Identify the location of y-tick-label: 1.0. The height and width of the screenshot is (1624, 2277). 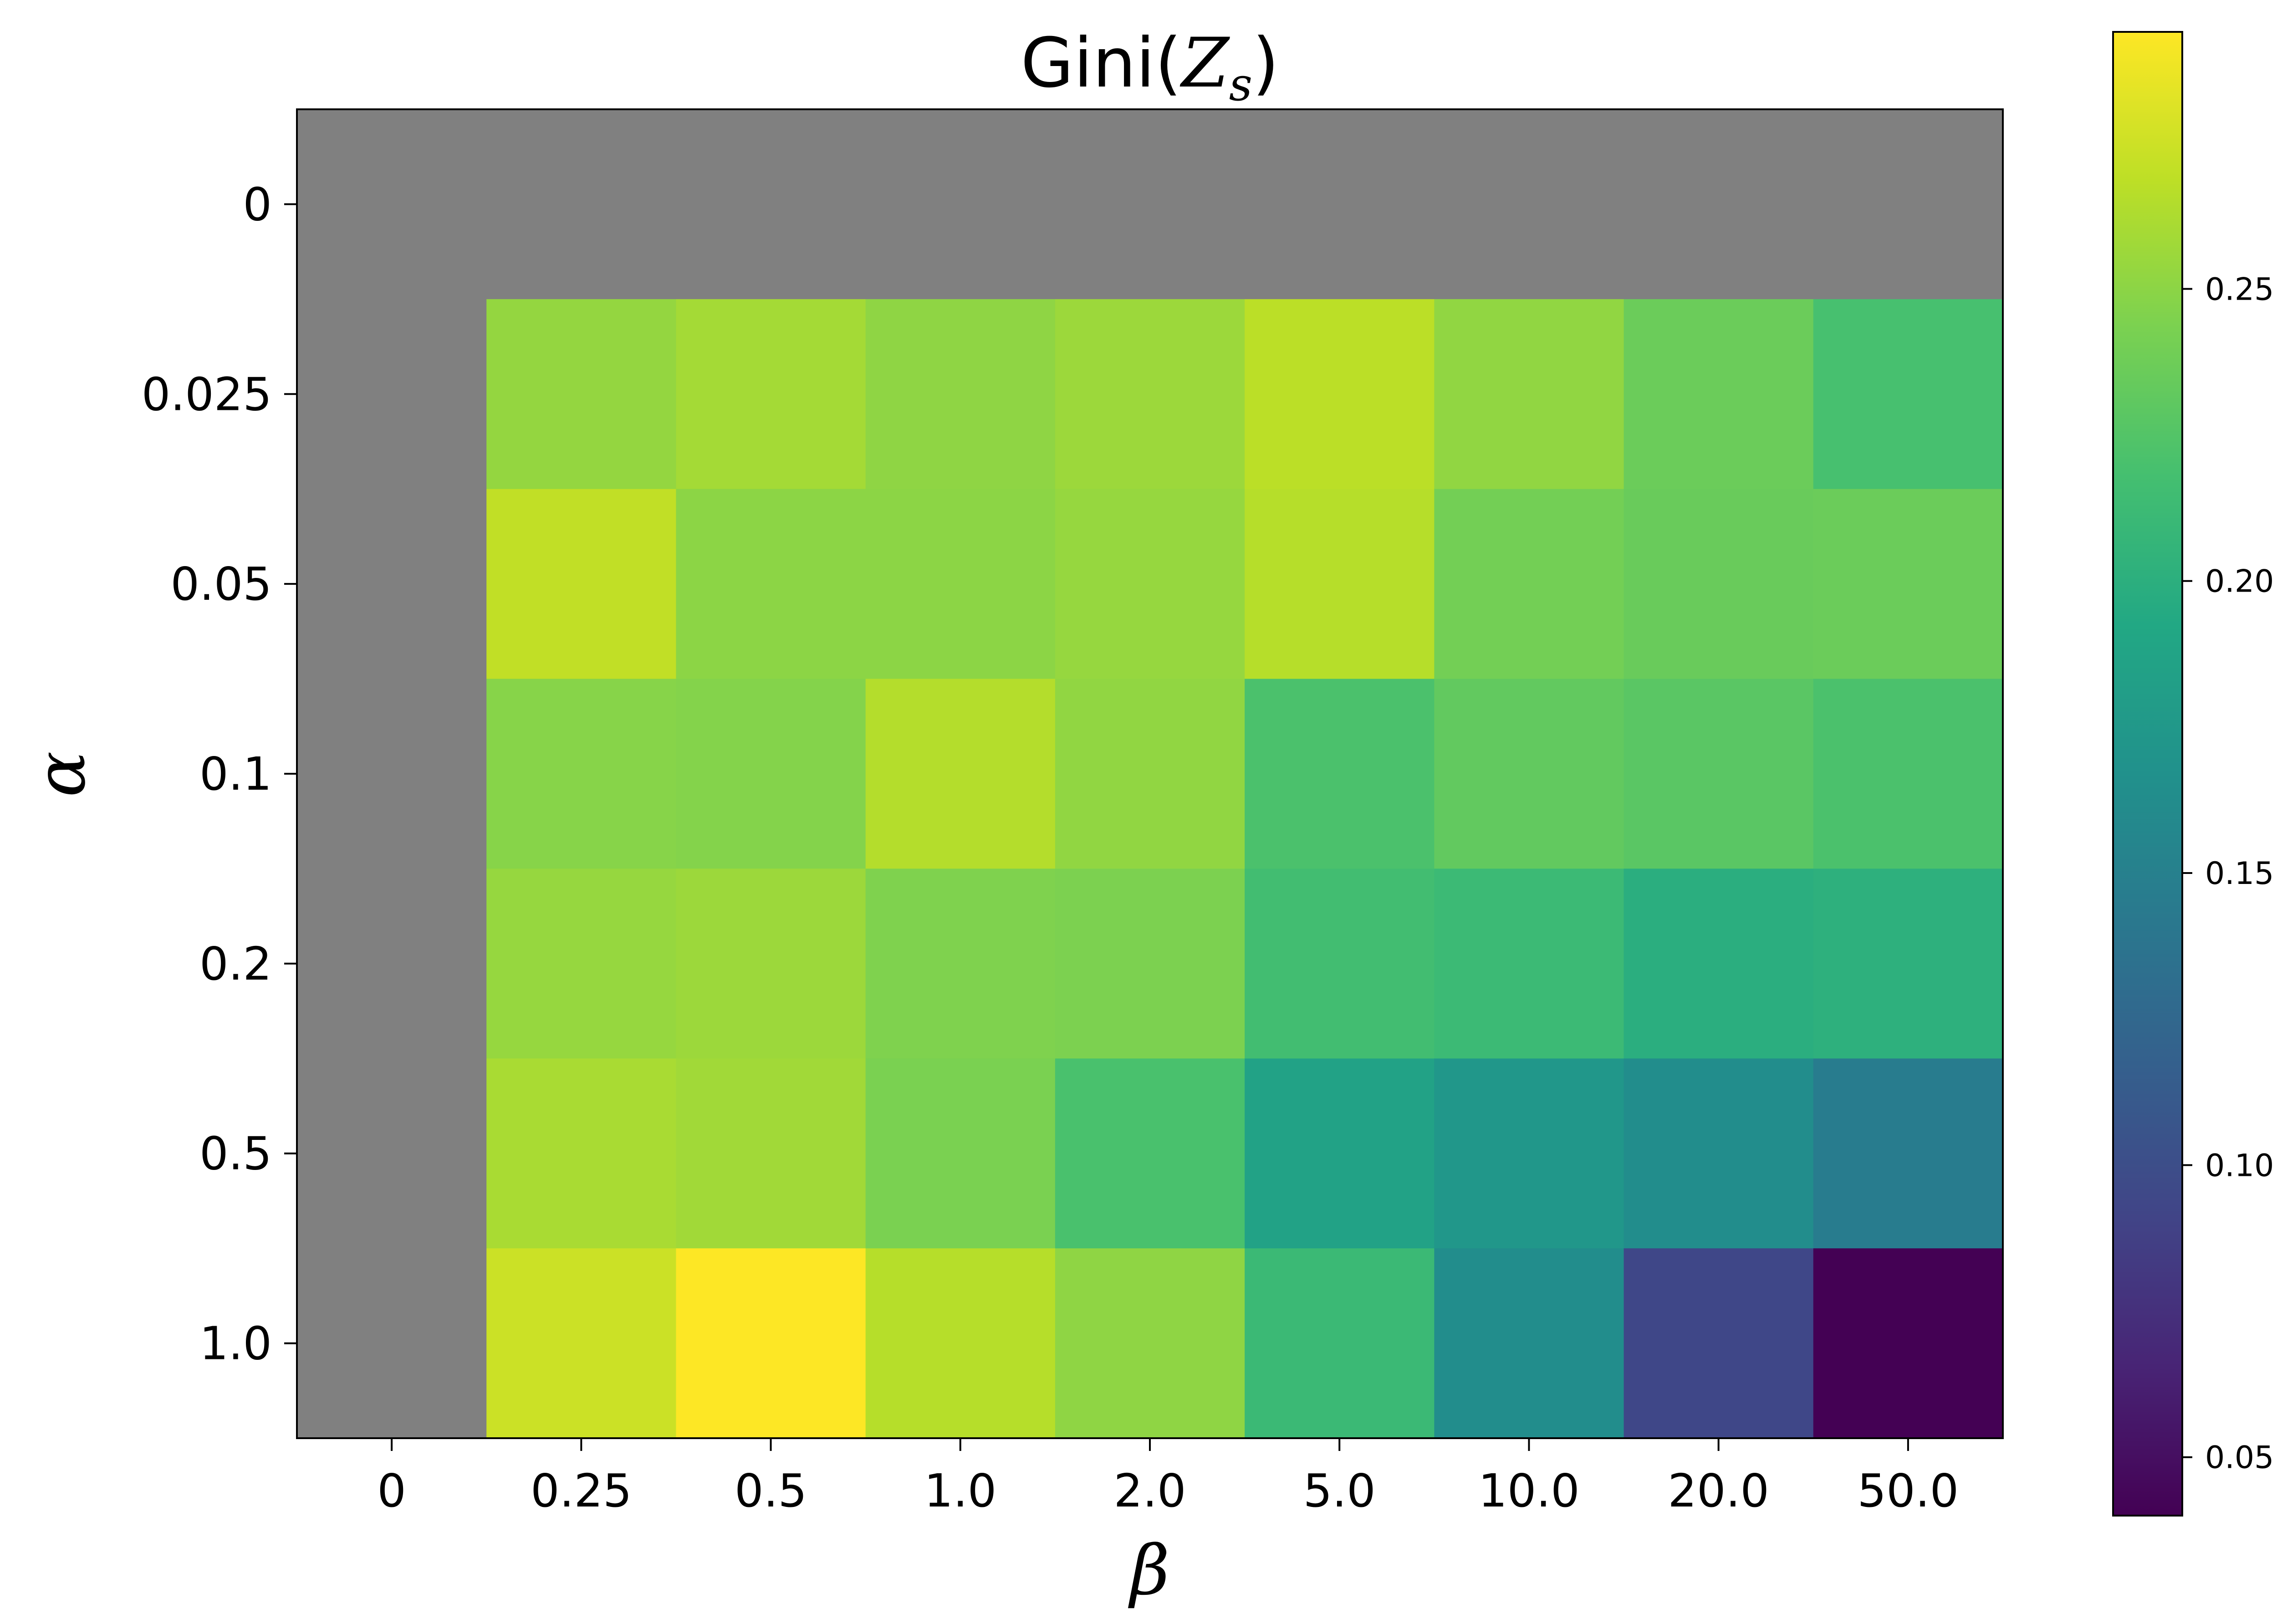
(235, 1343).